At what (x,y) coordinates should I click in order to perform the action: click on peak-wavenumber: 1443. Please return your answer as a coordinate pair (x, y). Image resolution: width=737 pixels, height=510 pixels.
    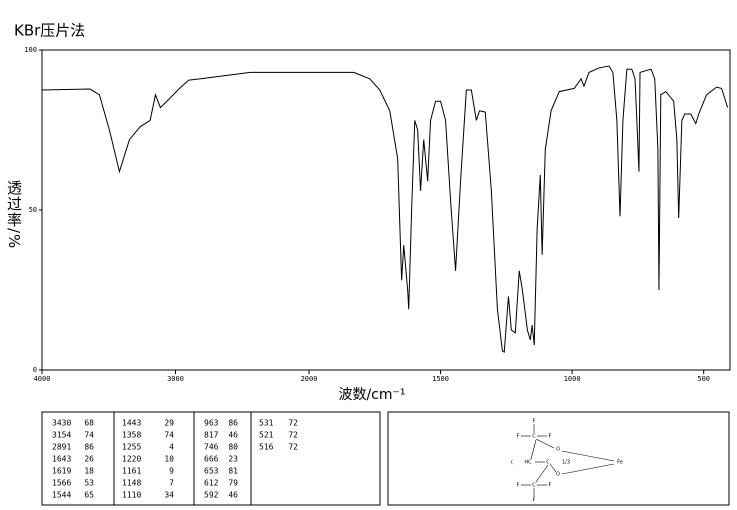
    Looking at the image, I should click on (131, 423).